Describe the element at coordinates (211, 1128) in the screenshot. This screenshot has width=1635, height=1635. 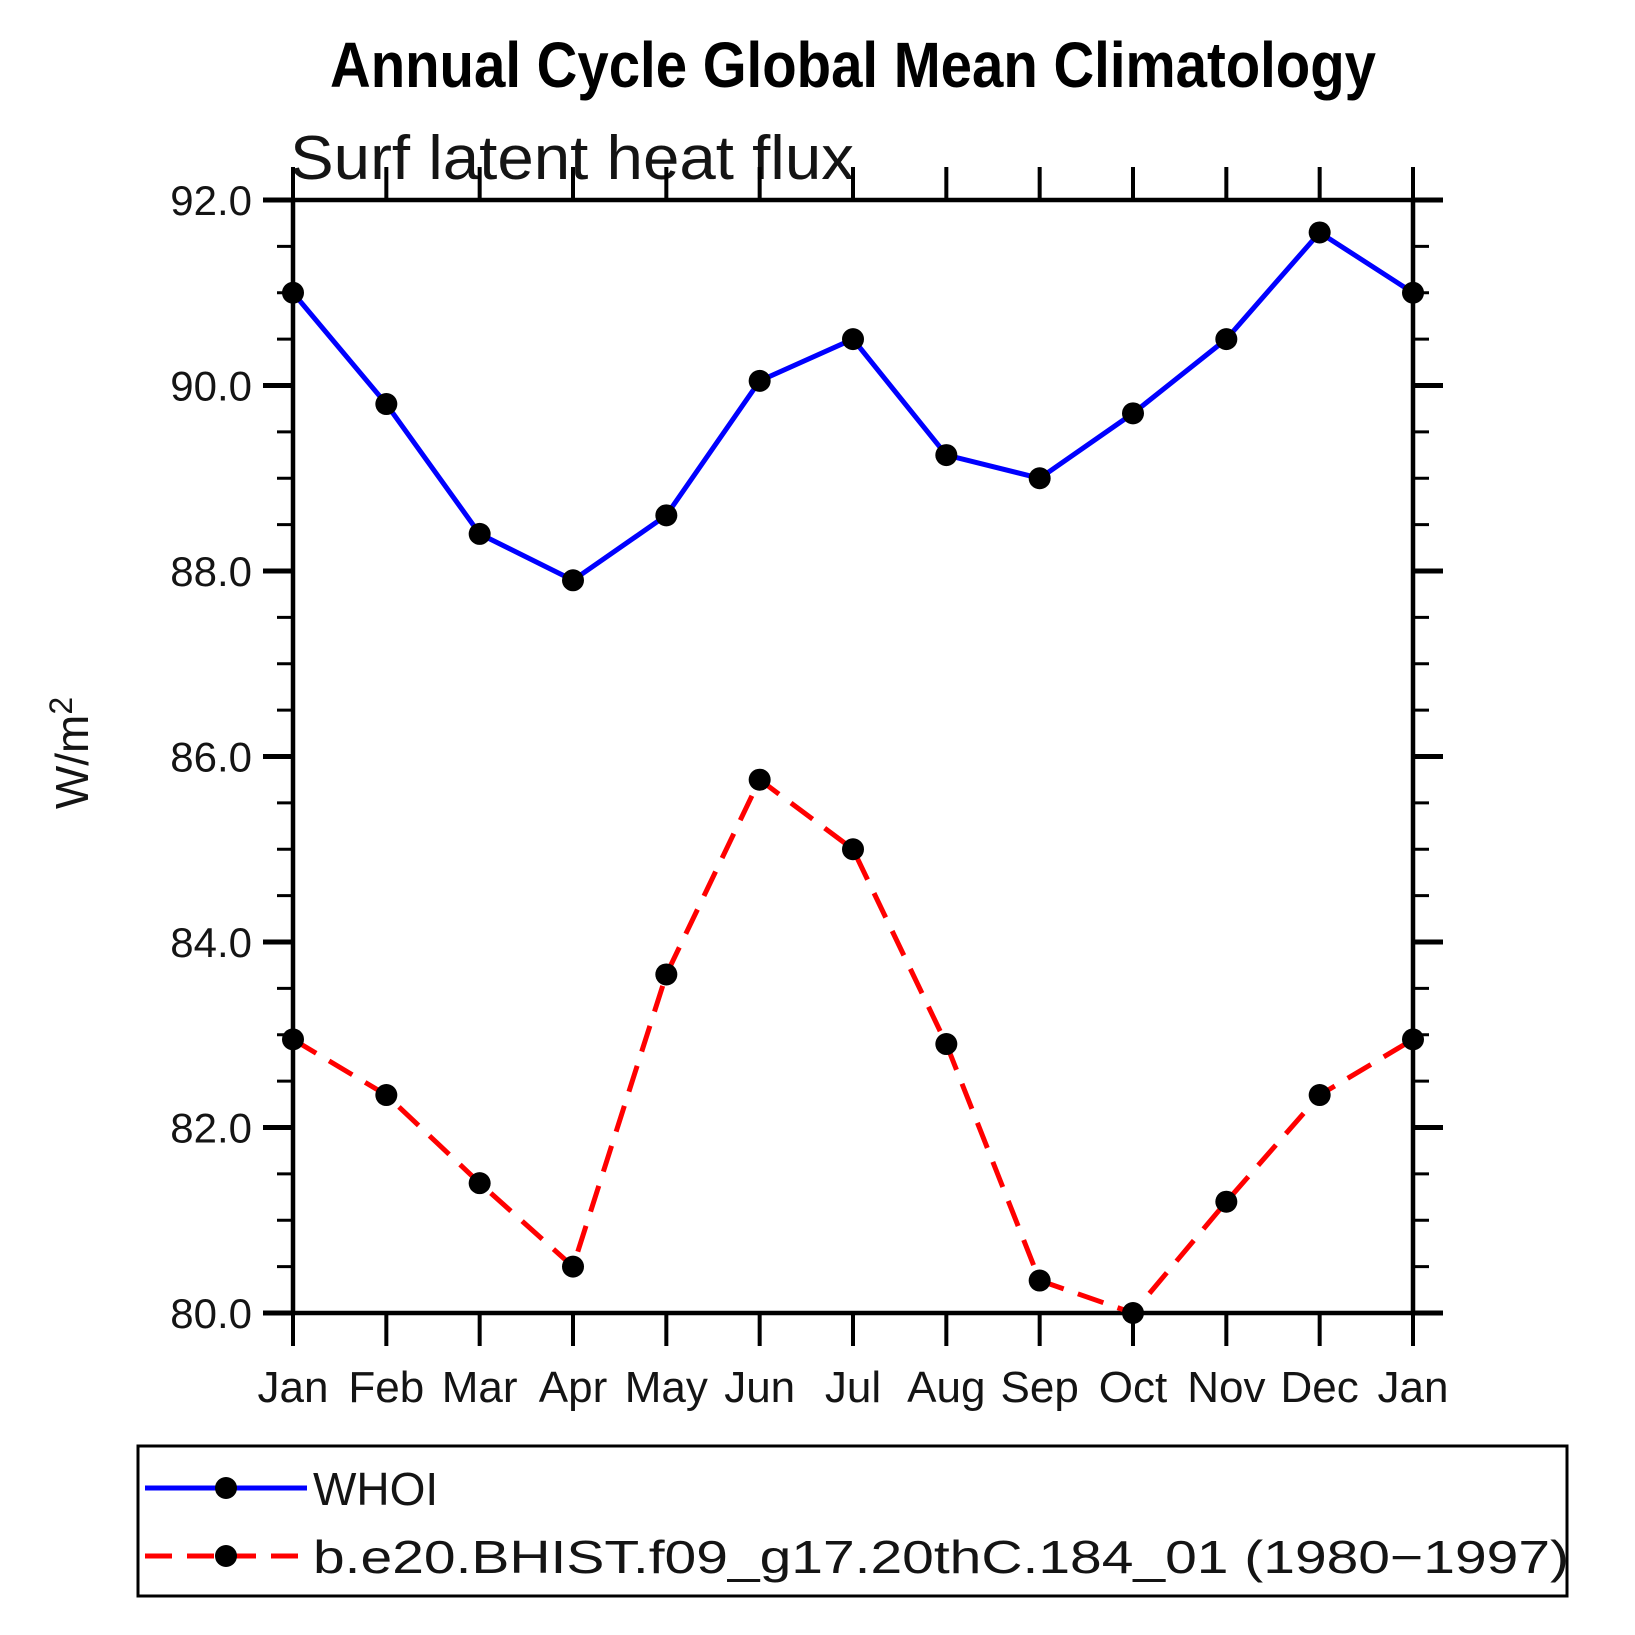
I see `y-tick-label: 82.0` at that location.